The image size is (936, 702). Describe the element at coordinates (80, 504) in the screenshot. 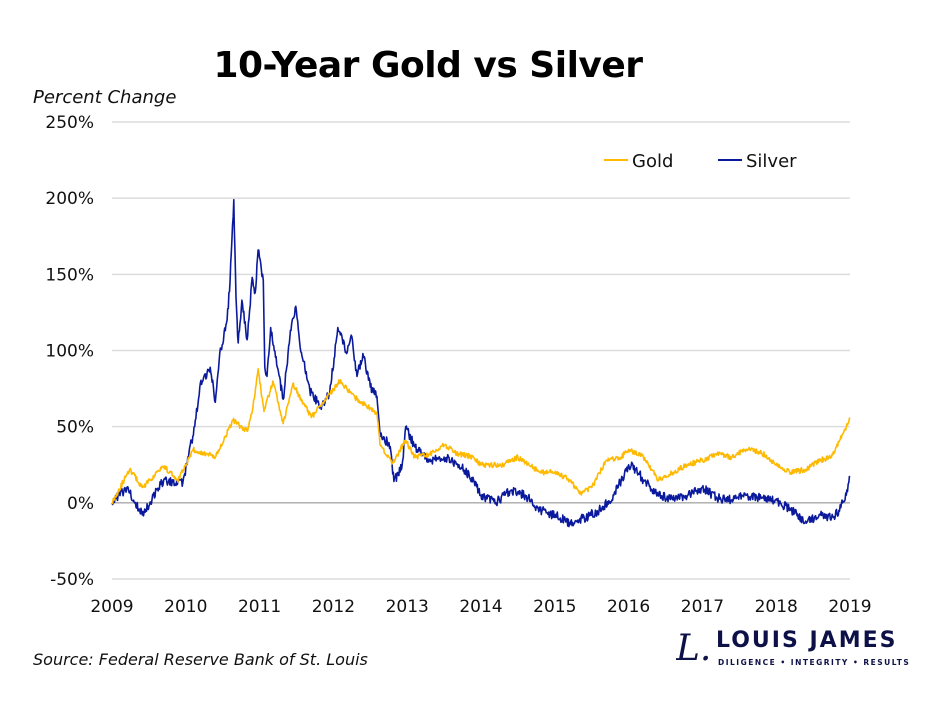

I see `y-tick-label: 0%` at that location.